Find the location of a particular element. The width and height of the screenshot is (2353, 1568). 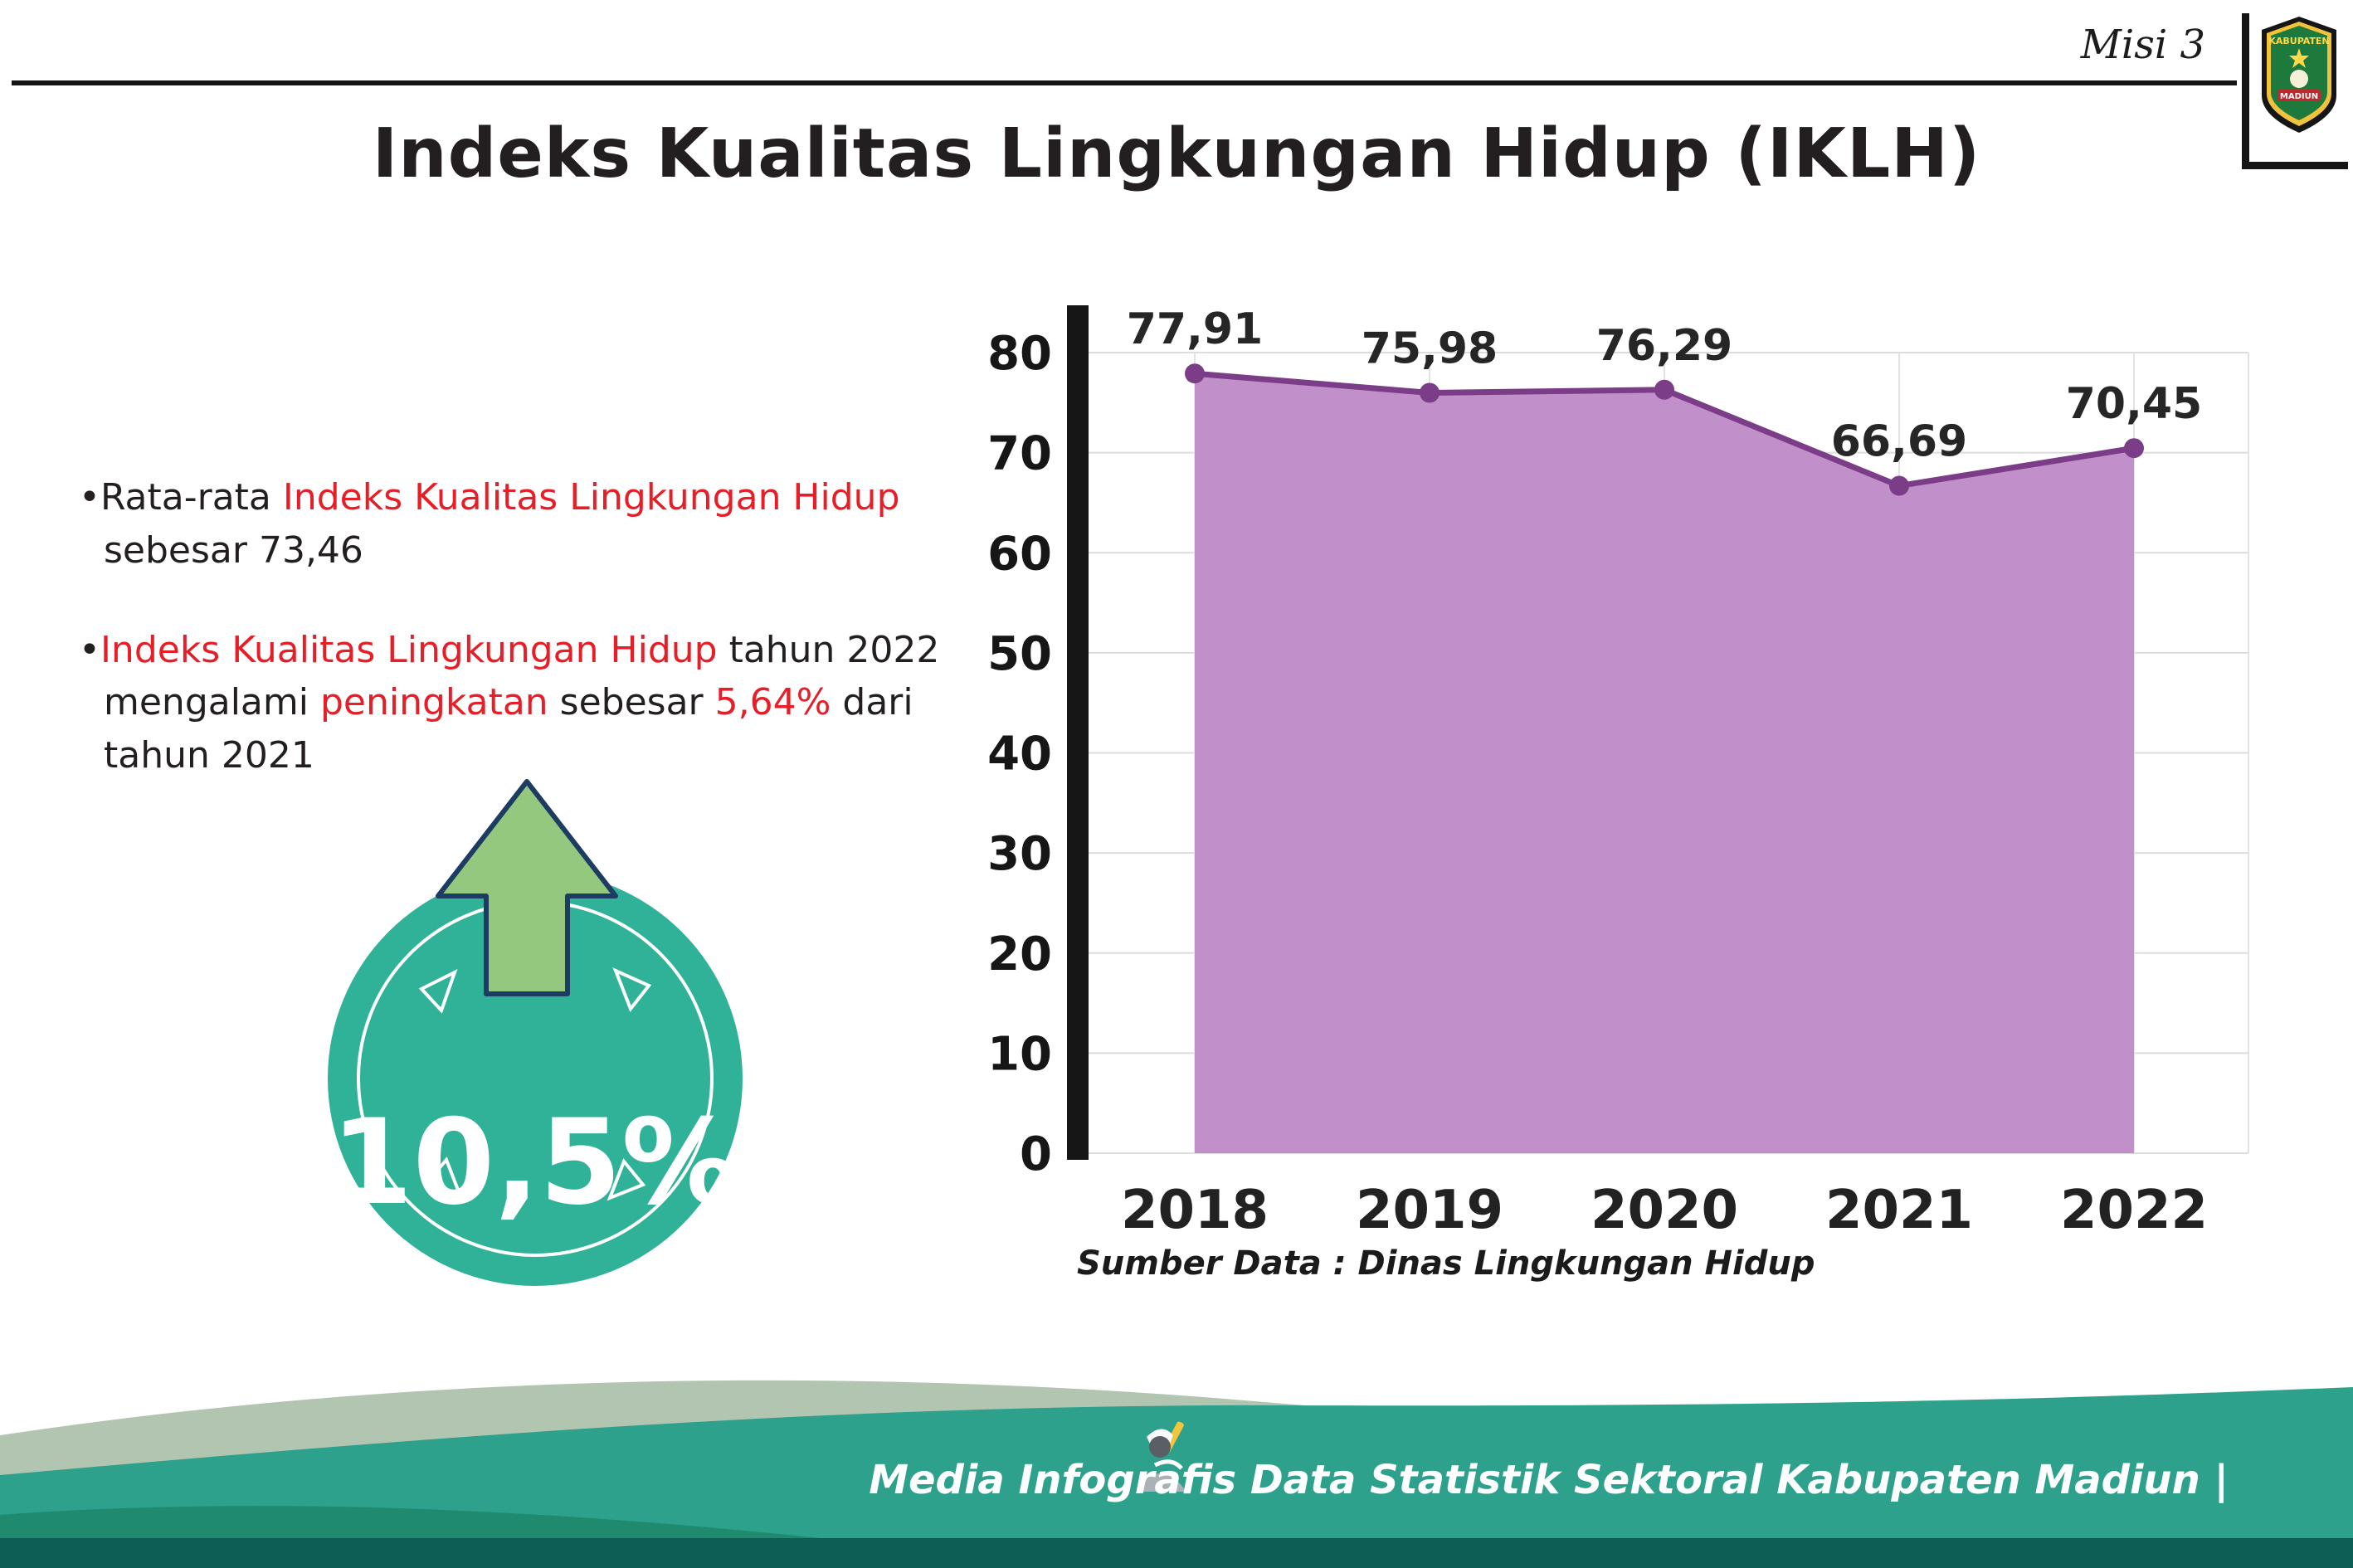

value-label: 75,98 is located at coordinates (1430, 348).